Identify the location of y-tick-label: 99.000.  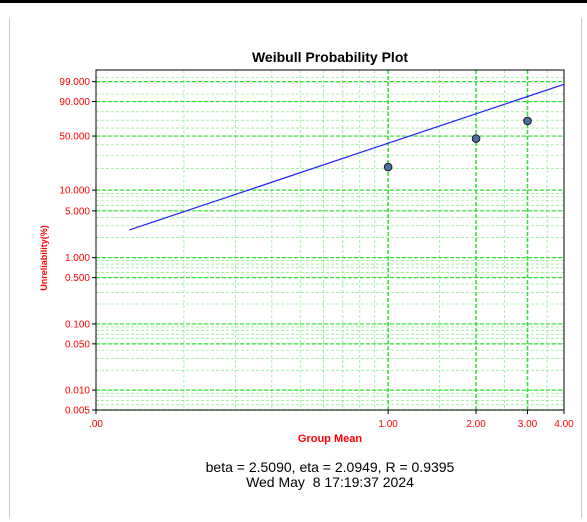
(74, 82).